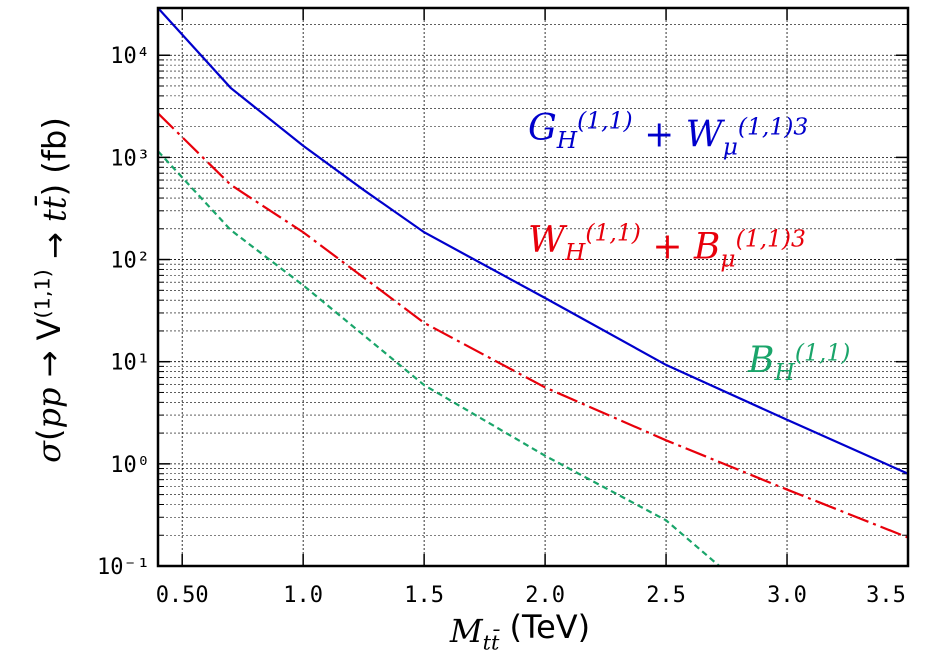  What do you see at coordinates (544, 627) in the screenshot?
I see `label-part: (TeV)` at bounding box center [544, 627].